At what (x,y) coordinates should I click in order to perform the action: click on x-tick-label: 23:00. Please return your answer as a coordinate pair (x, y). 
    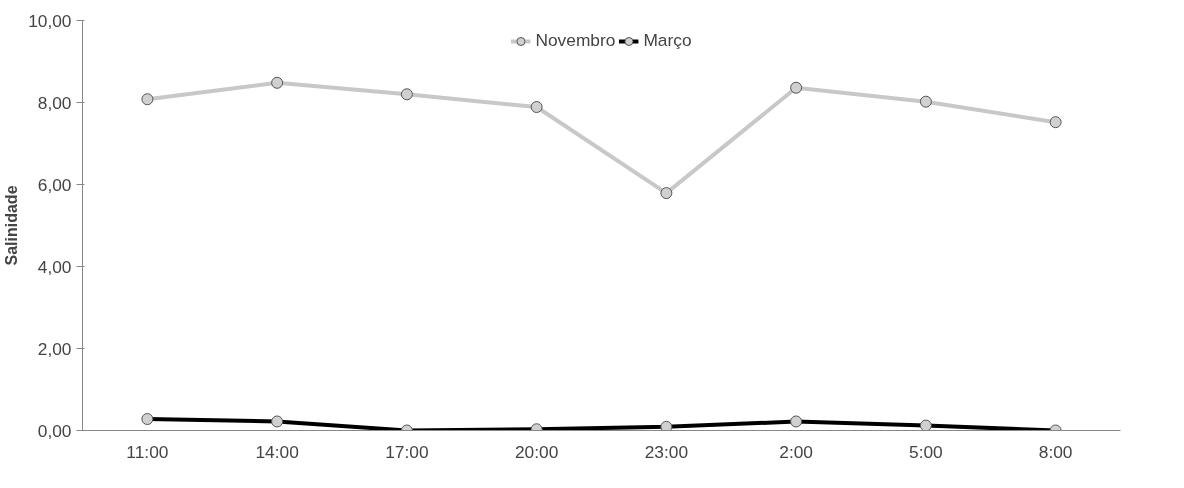
    Looking at the image, I should click on (666, 451).